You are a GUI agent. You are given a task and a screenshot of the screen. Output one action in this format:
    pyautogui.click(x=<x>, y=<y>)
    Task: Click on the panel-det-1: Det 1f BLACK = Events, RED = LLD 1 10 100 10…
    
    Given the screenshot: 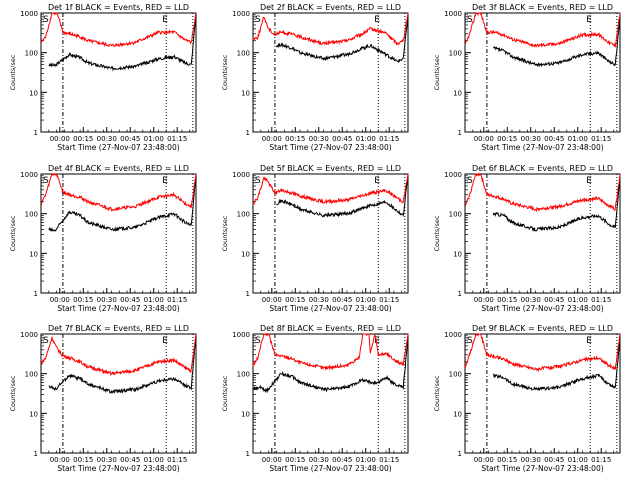 What is the action you would take?
    pyautogui.click(x=103, y=77)
    